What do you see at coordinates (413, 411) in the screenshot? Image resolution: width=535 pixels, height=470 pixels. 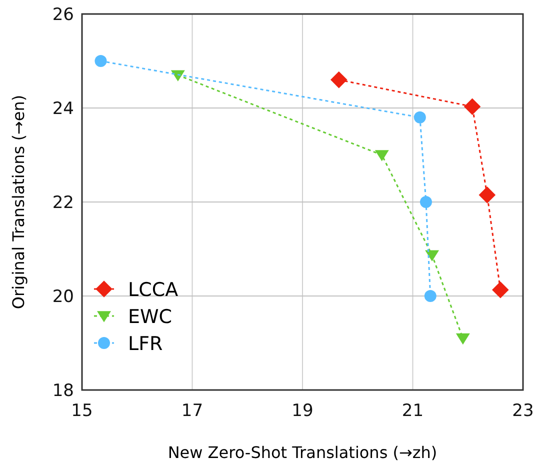 I see `x-tick-label: 21` at bounding box center [413, 411].